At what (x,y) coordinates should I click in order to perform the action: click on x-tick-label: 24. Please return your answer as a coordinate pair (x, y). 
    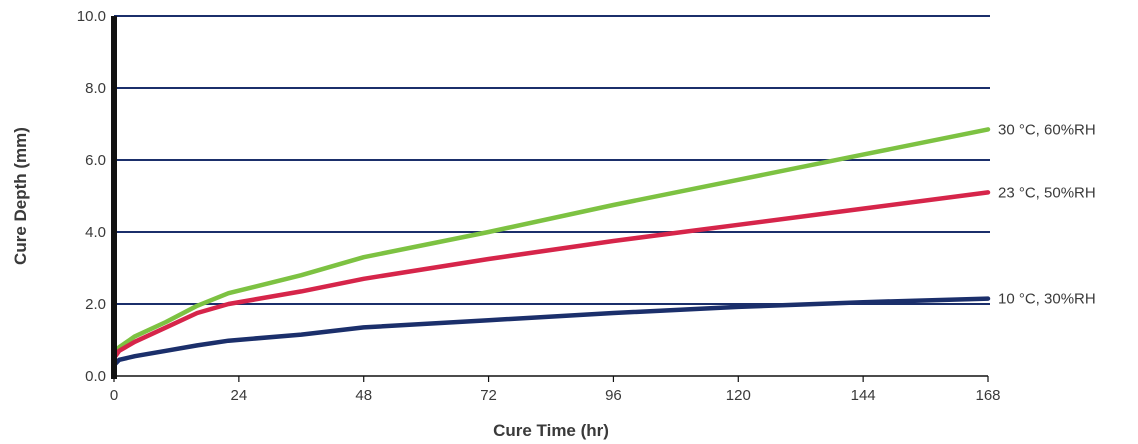
    Looking at the image, I should click on (239, 395).